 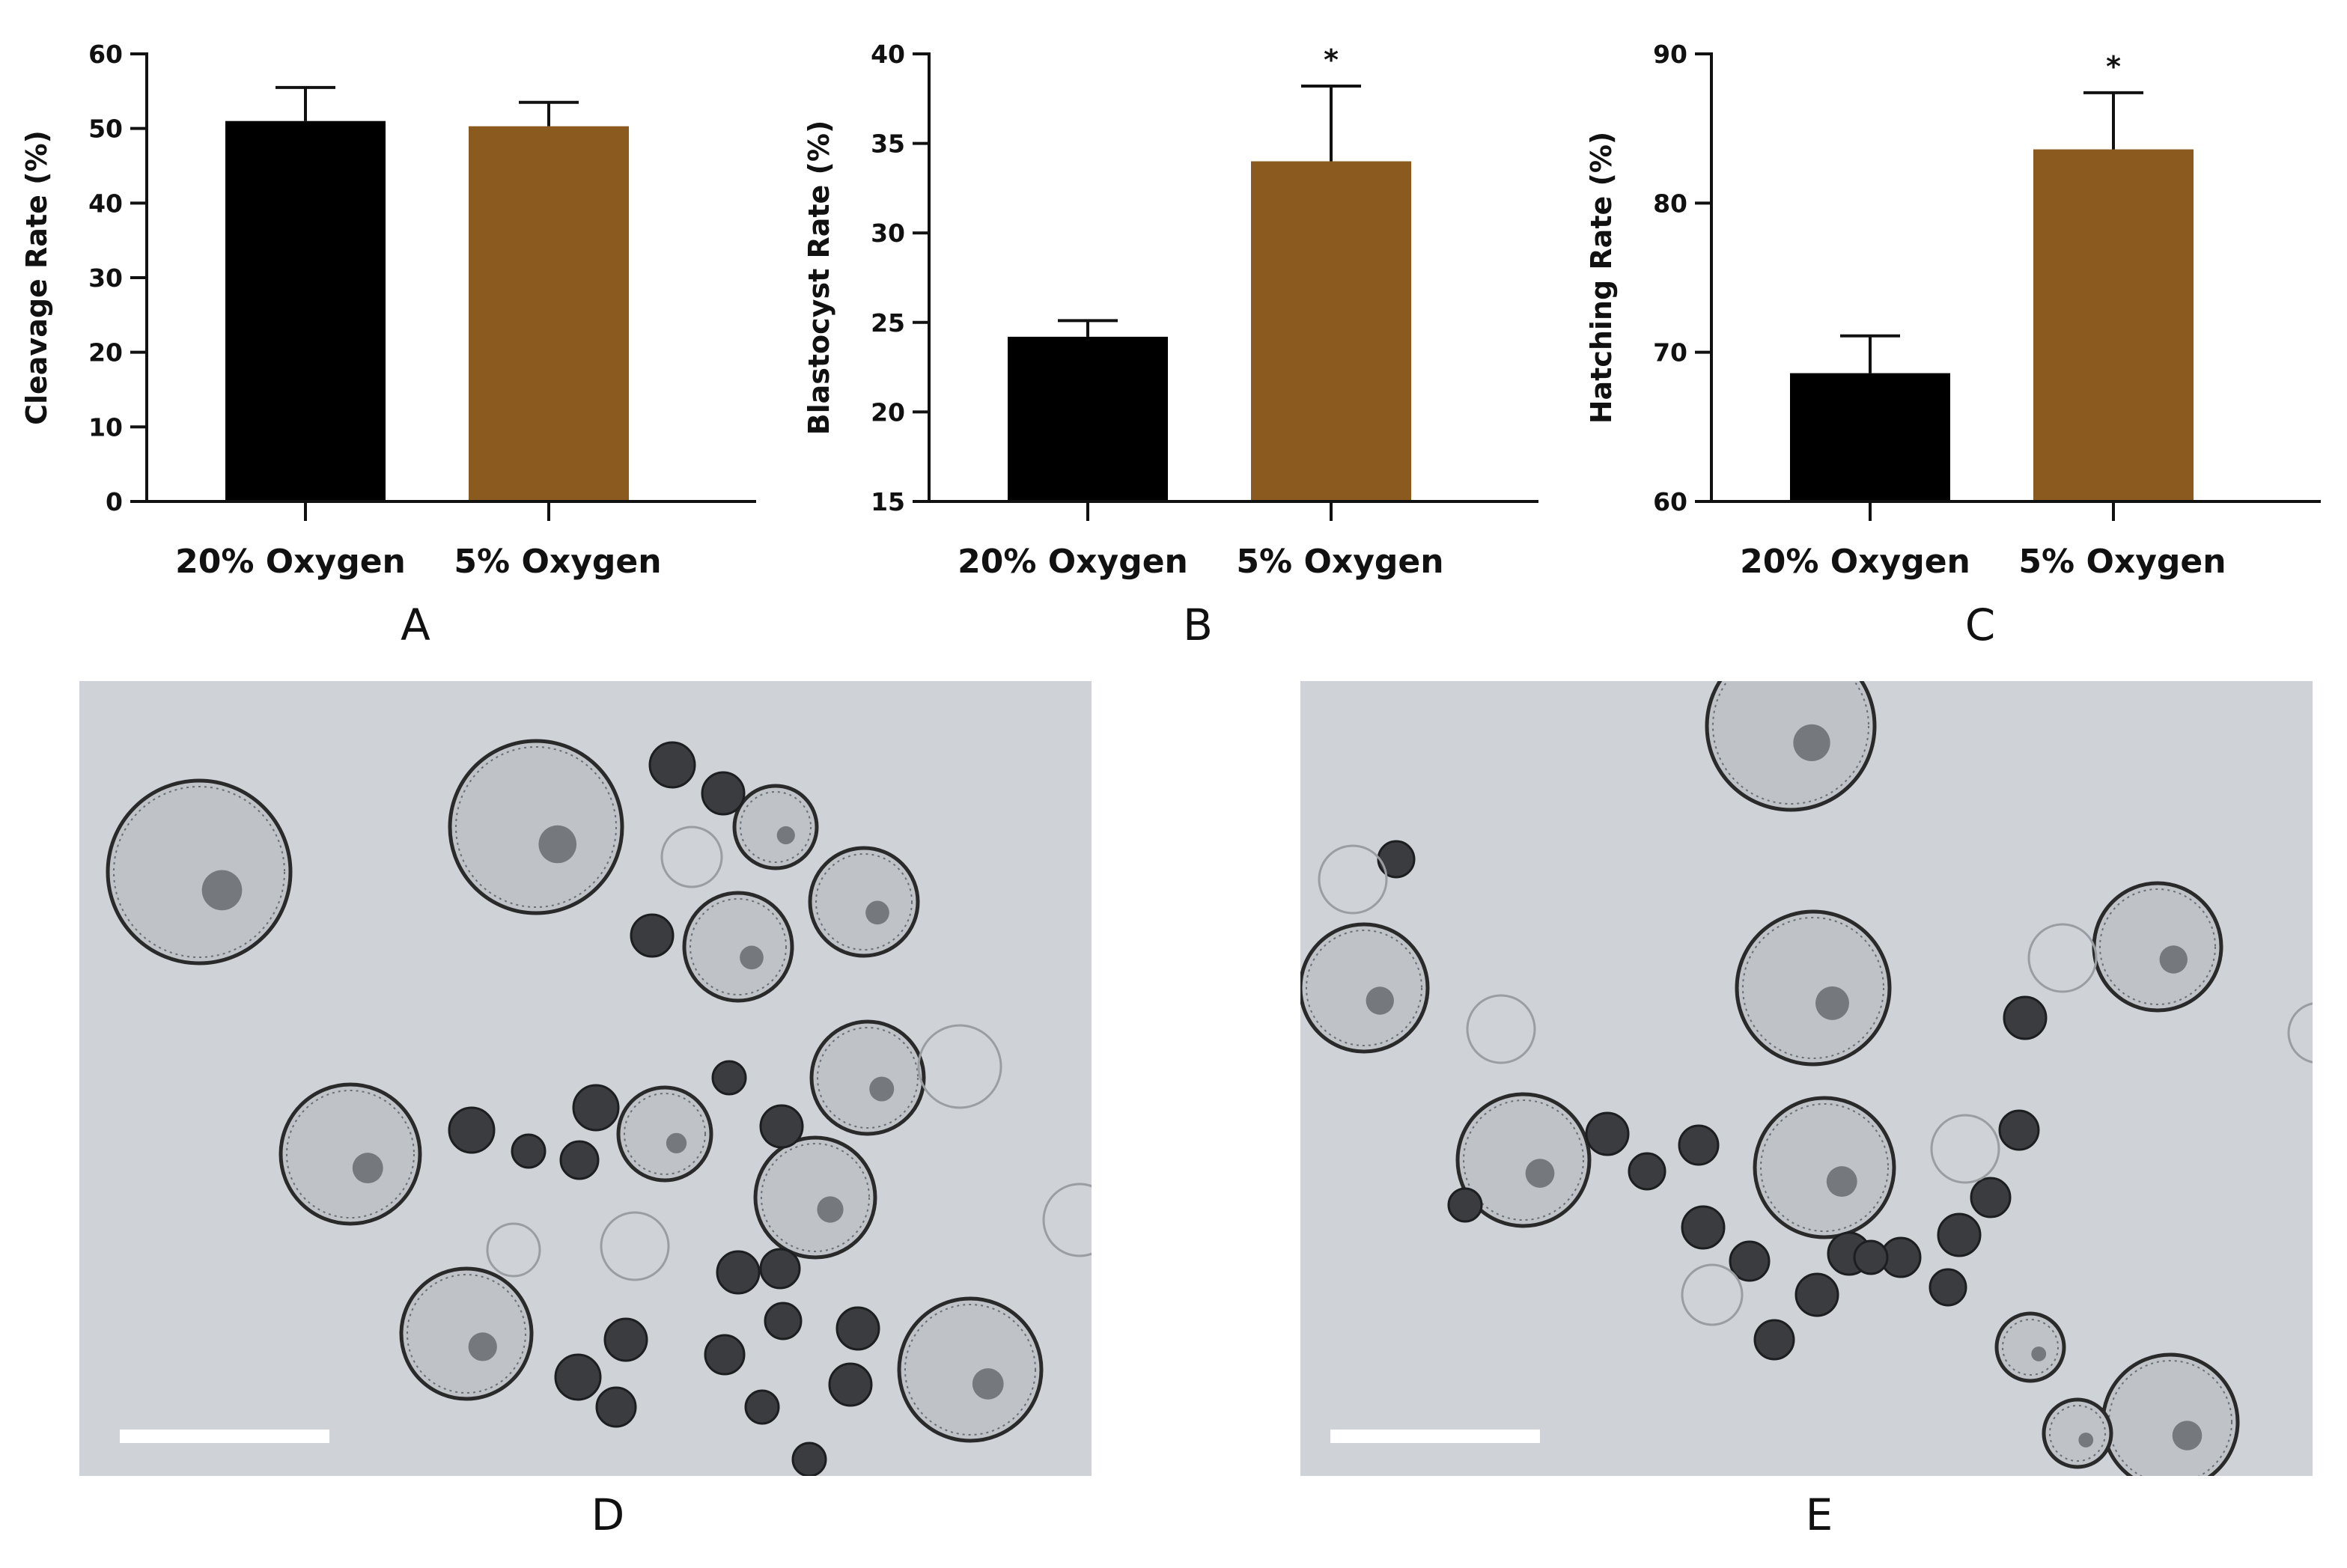 I want to click on embryo-1-inner, so click(x=199, y=872).